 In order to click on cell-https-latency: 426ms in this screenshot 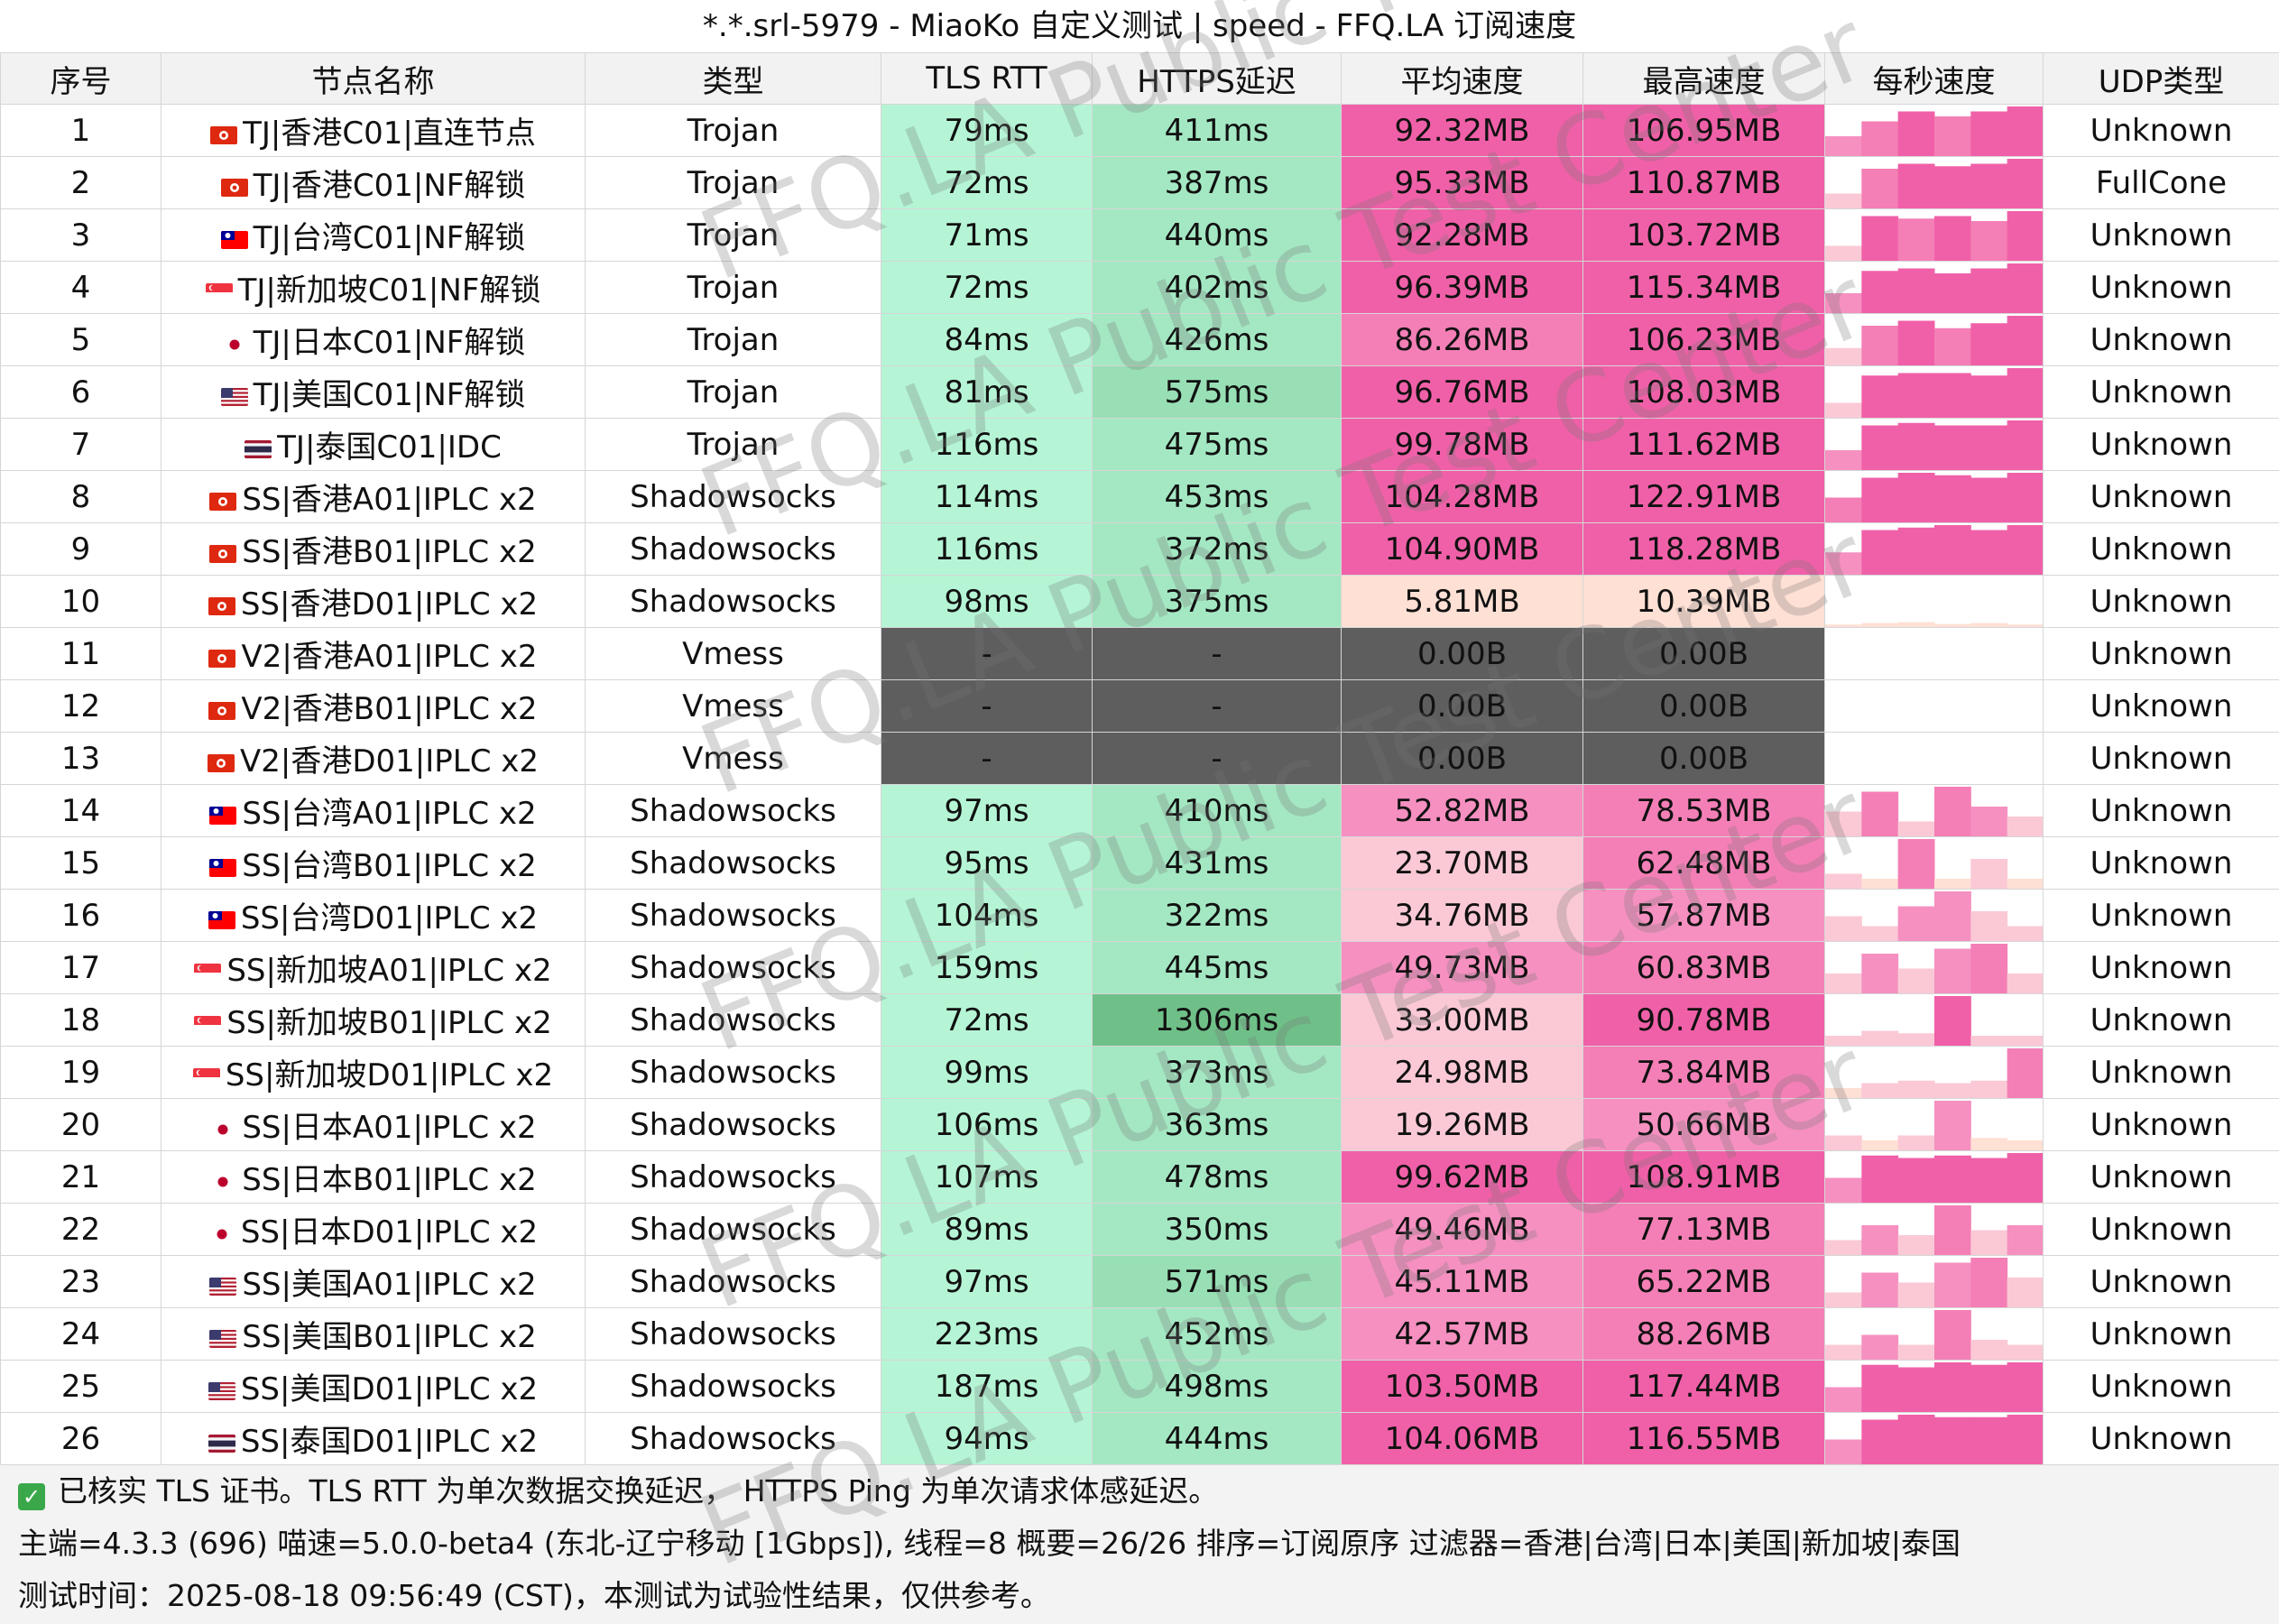, I will do `click(1217, 339)`.